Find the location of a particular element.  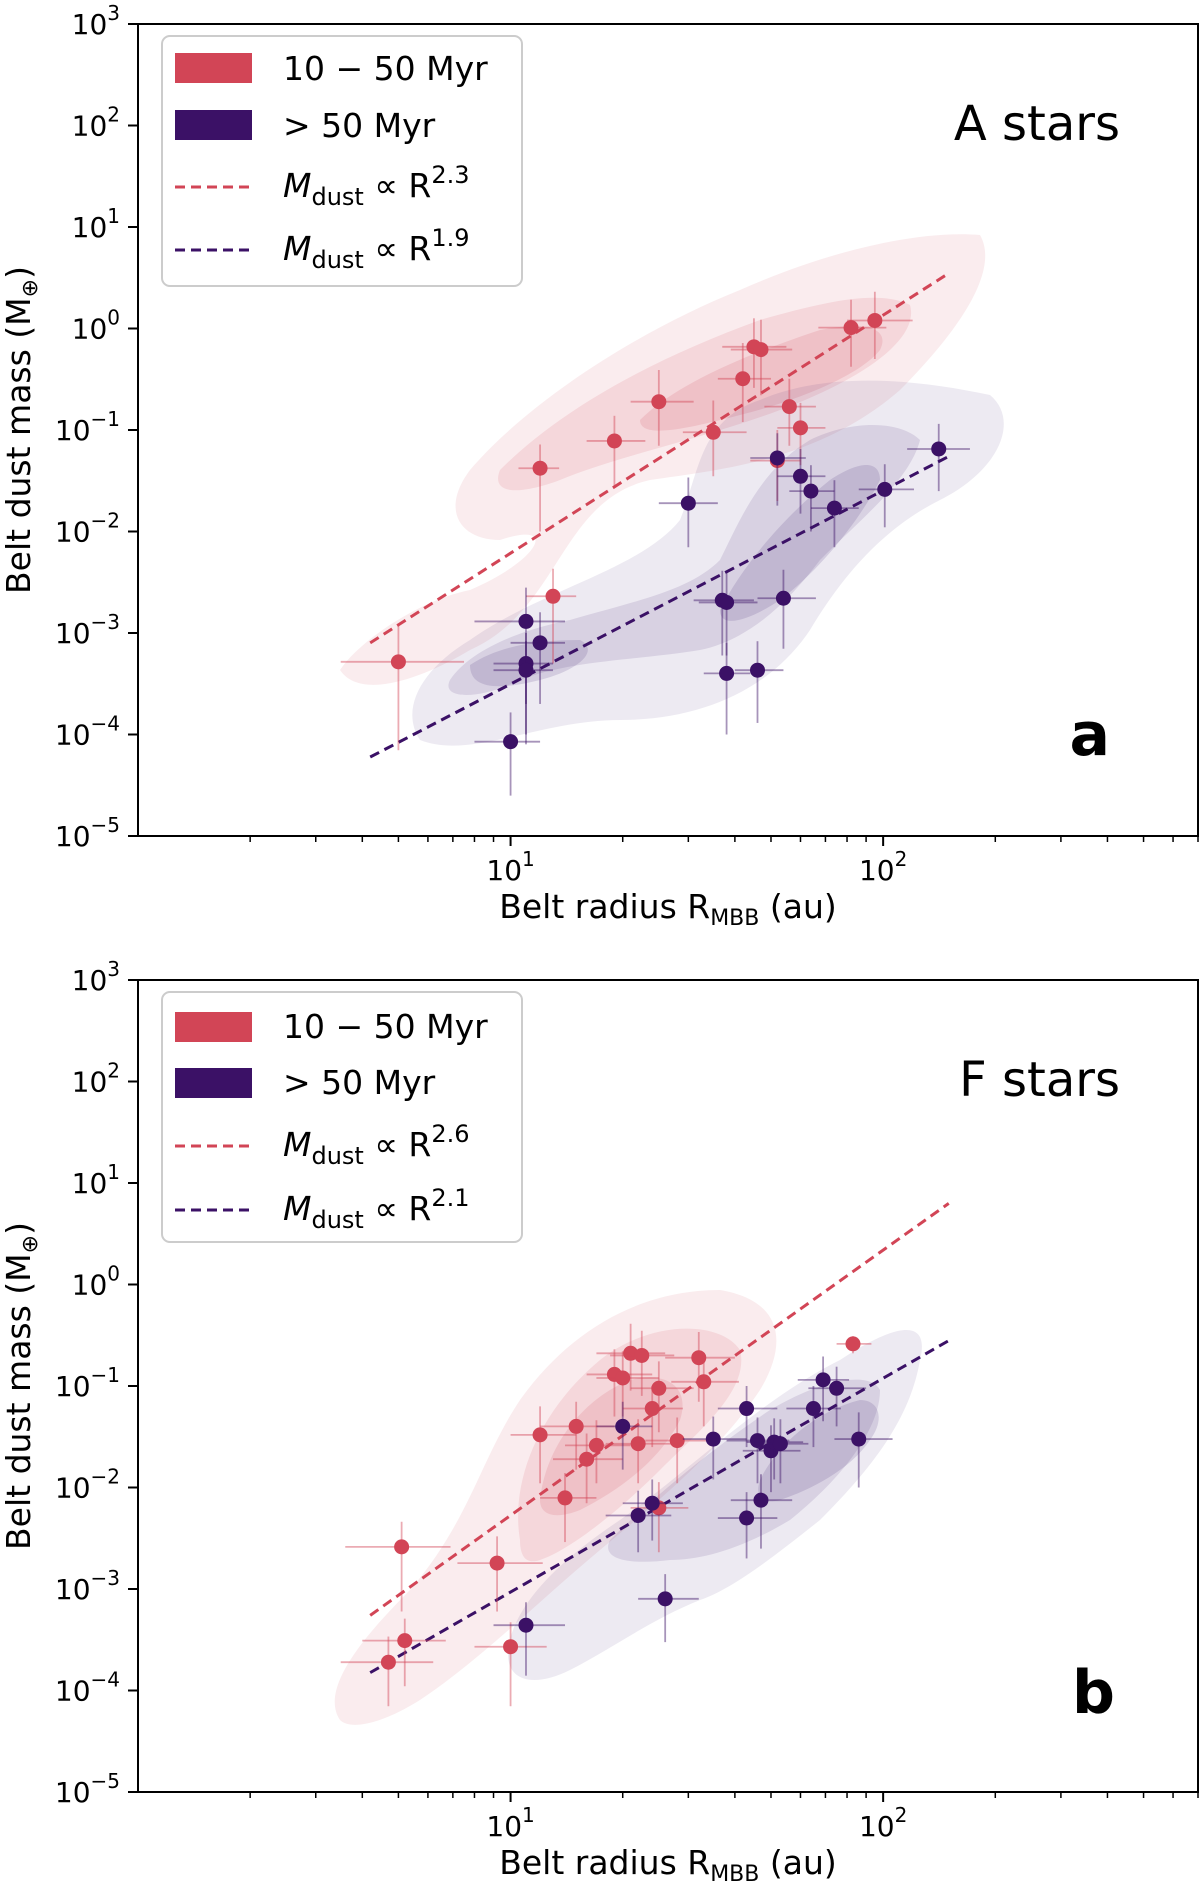

contour-young-mid is located at coordinates (630, 1445).